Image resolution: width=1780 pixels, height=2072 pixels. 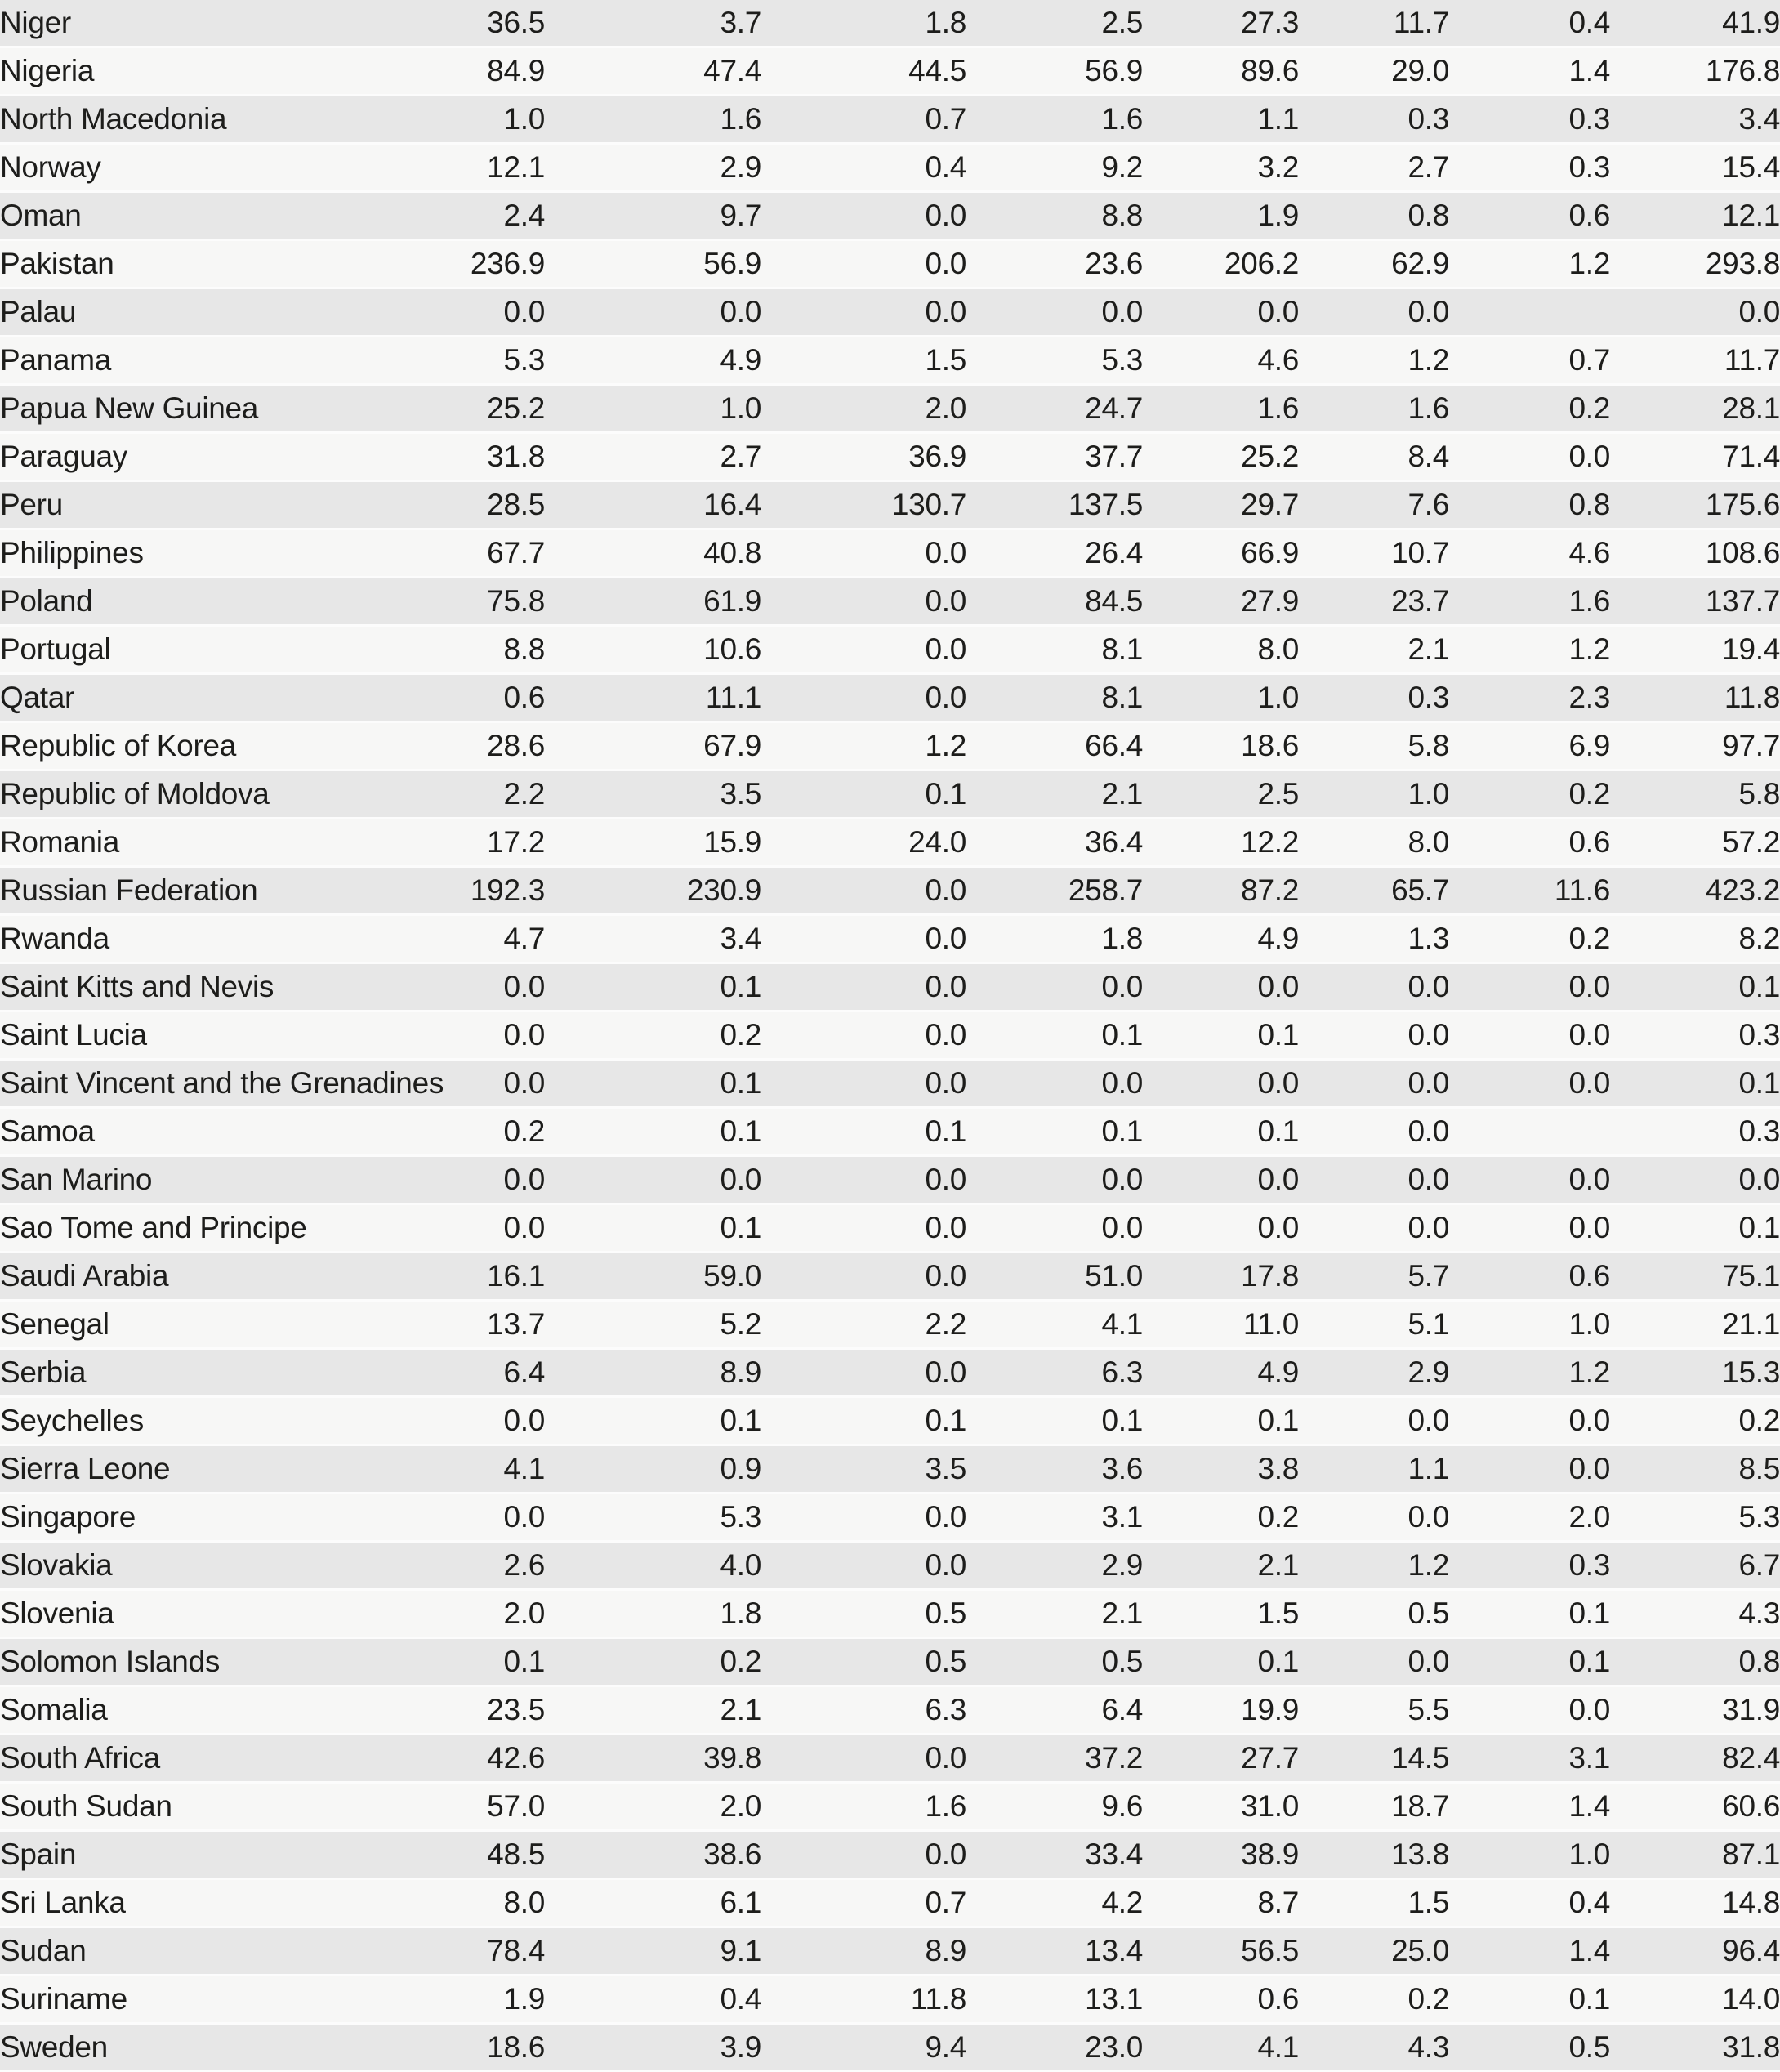 What do you see at coordinates (945, 1709) in the screenshot?
I see `value-cell: 6.3` at bounding box center [945, 1709].